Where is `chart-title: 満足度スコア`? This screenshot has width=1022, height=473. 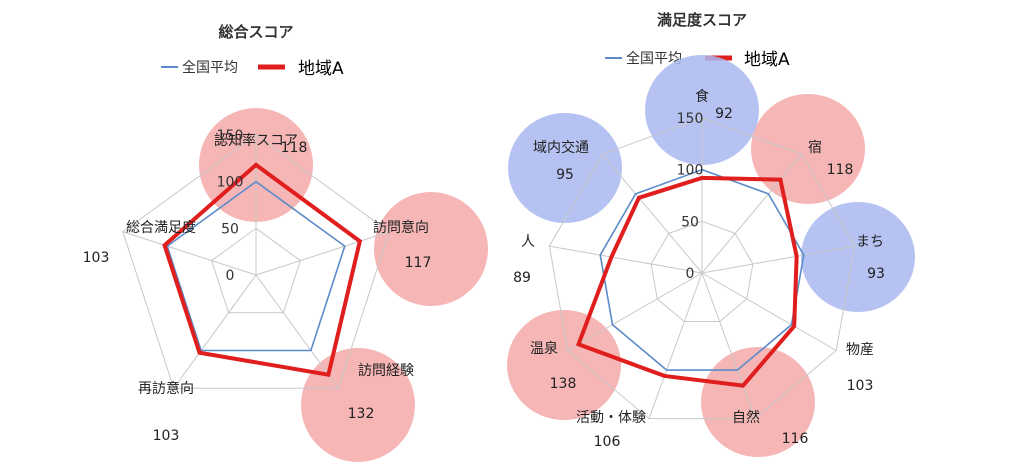 chart-title: 満足度スコア is located at coordinates (702, 20).